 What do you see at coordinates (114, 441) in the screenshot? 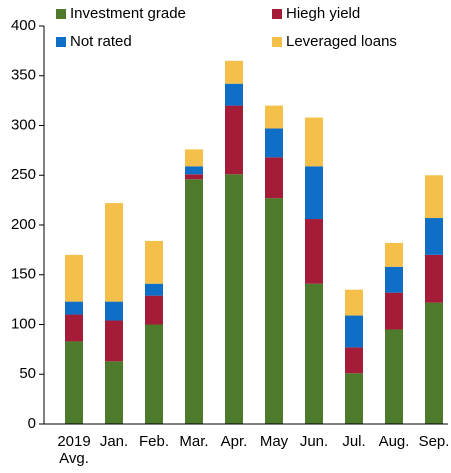
I see `x-tick-label: Jan.` at bounding box center [114, 441].